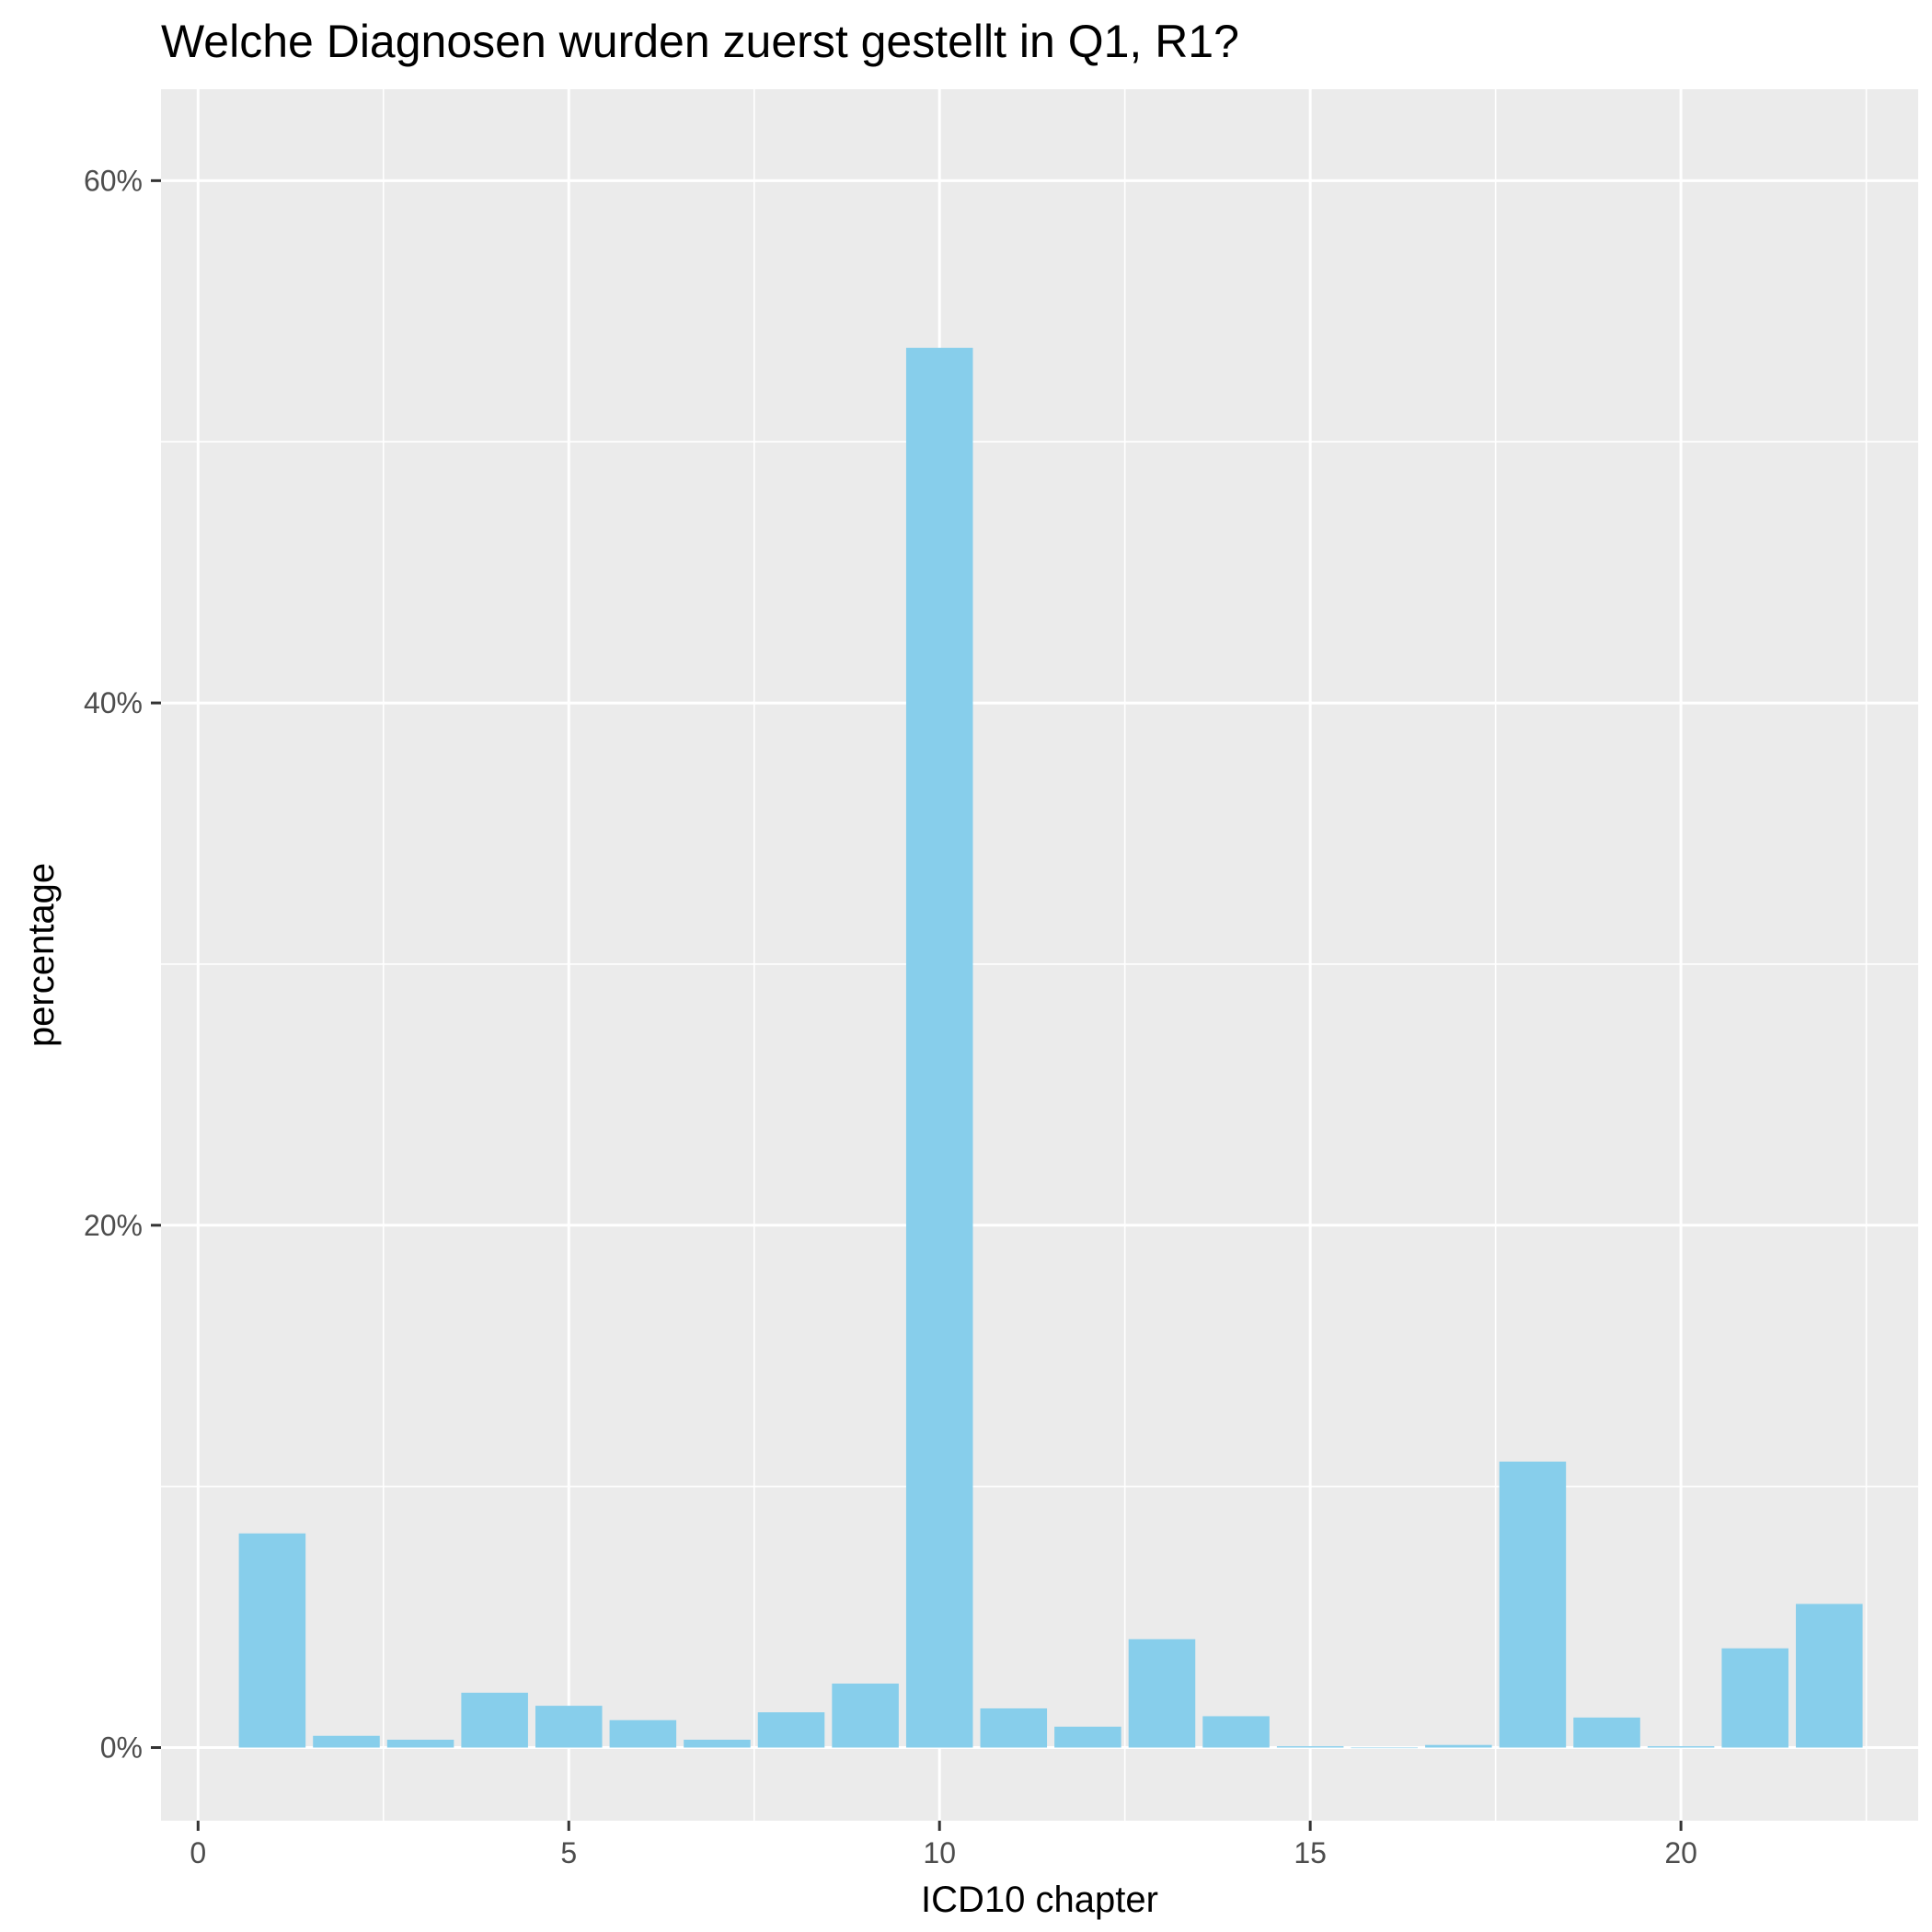 The height and width of the screenshot is (1932, 1932). Describe the element at coordinates (121, 1748) in the screenshot. I see `y-tick-label: 0%` at that location.